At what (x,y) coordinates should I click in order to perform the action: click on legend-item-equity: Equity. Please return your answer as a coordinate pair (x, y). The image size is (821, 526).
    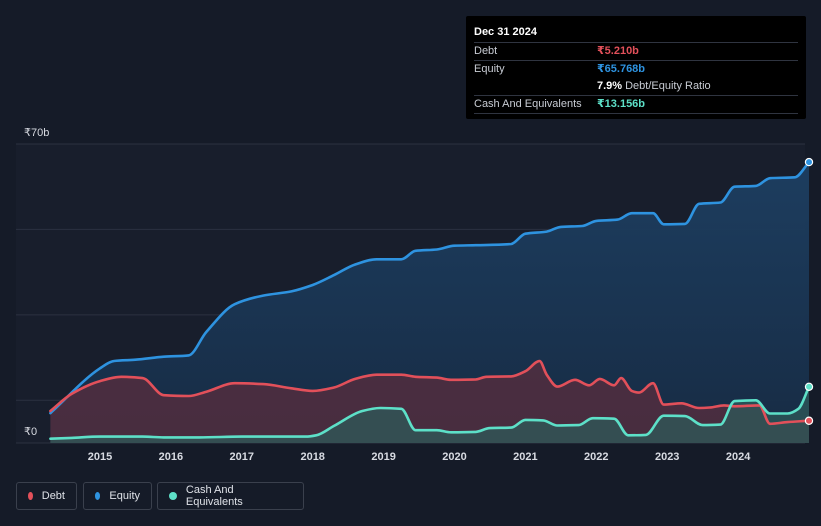
    Looking at the image, I should click on (117, 496).